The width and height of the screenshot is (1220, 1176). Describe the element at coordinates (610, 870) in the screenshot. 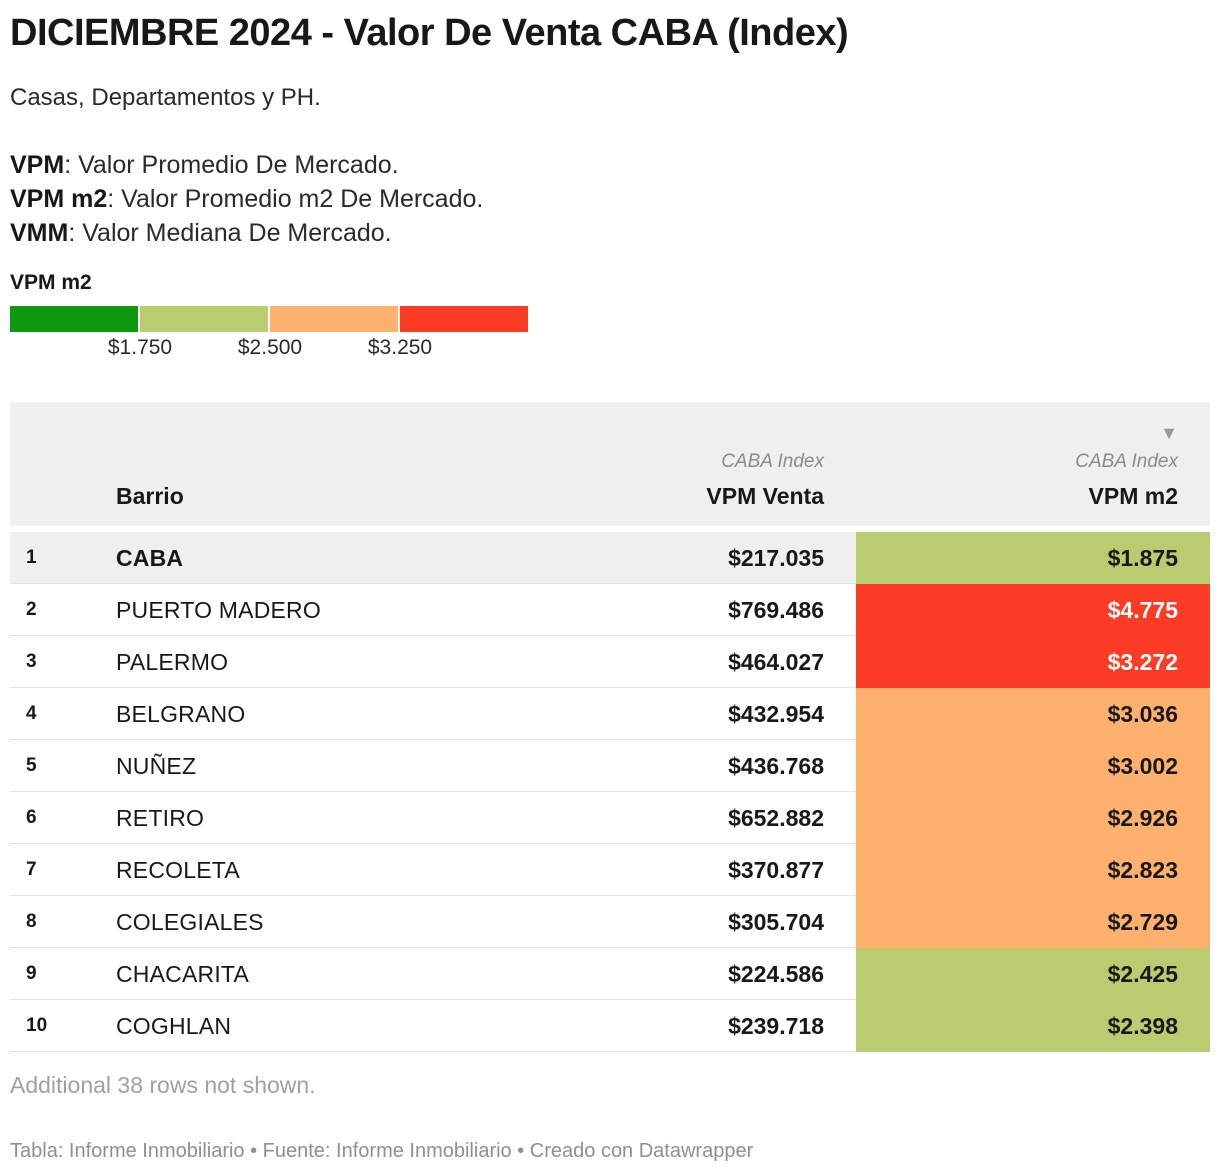

I see `table-row: 7 RECOLETA $370.877 $2.823` at that location.